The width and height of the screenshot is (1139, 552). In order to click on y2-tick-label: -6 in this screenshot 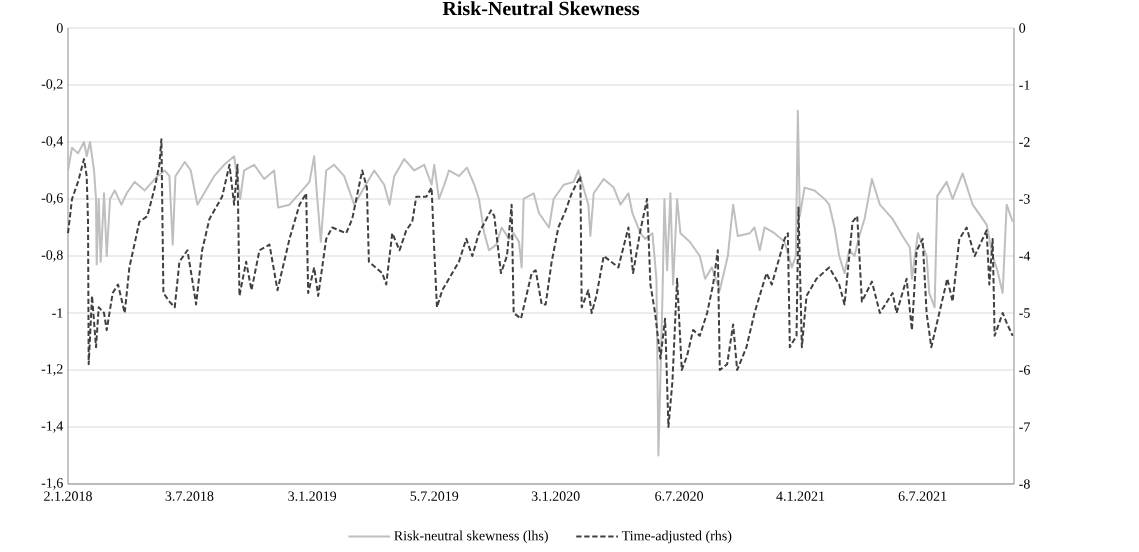, I will do `click(1024, 370)`.